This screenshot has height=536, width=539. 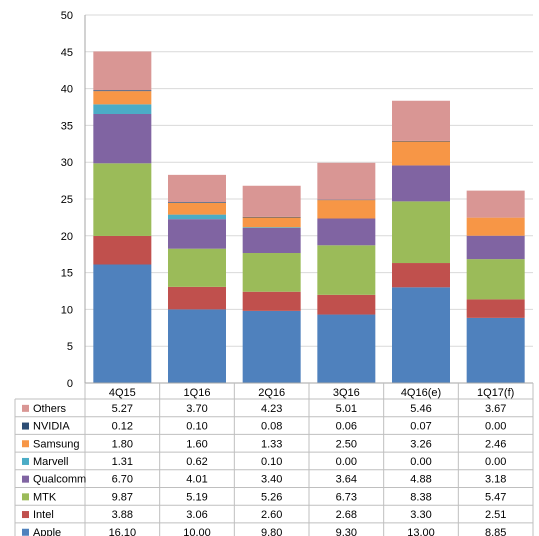 What do you see at coordinates (122, 444) in the screenshot?
I see `table-value: 1.80` at bounding box center [122, 444].